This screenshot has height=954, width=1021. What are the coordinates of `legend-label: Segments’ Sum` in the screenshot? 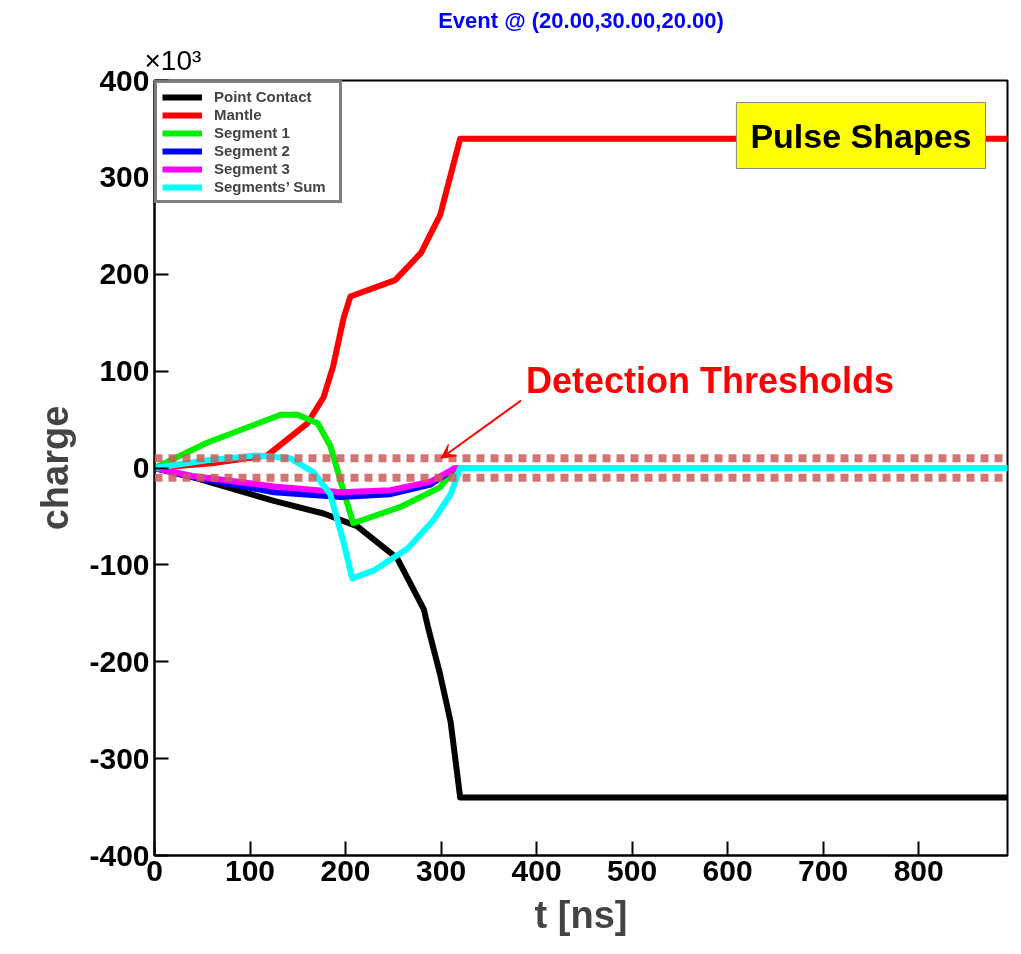 It's located at (270, 186).